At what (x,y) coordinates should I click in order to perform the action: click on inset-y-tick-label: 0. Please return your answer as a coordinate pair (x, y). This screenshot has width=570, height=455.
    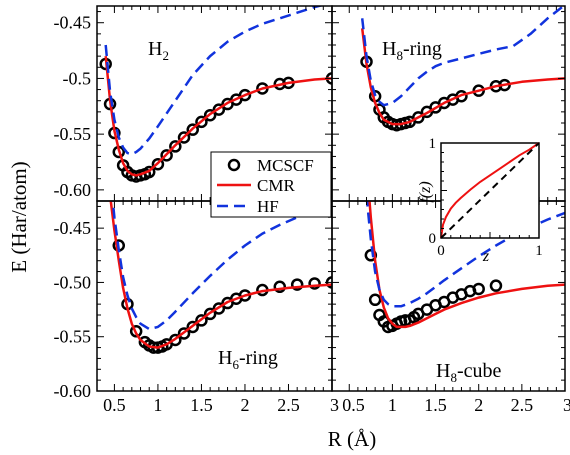
    Looking at the image, I should click on (433, 239).